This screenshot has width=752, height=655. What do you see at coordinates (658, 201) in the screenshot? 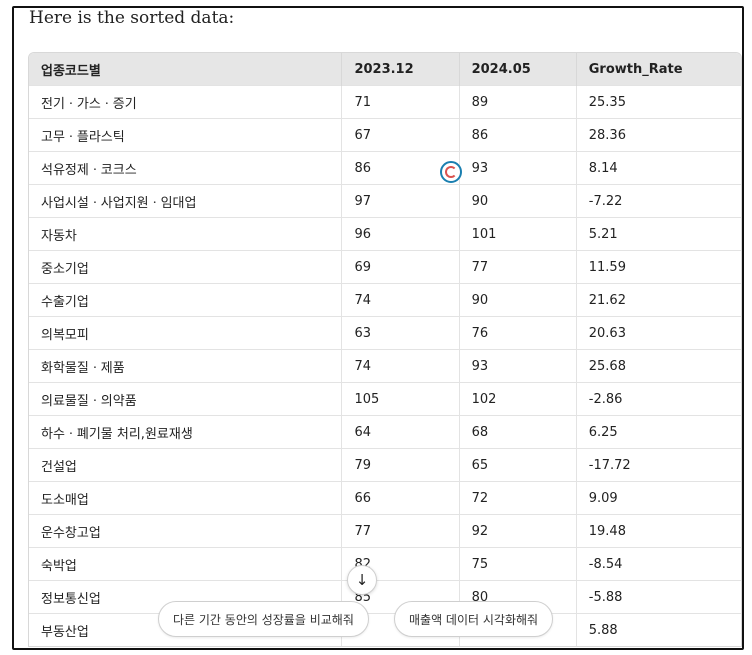
I see `cell-growth-rate: -7.22` at bounding box center [658, 201].